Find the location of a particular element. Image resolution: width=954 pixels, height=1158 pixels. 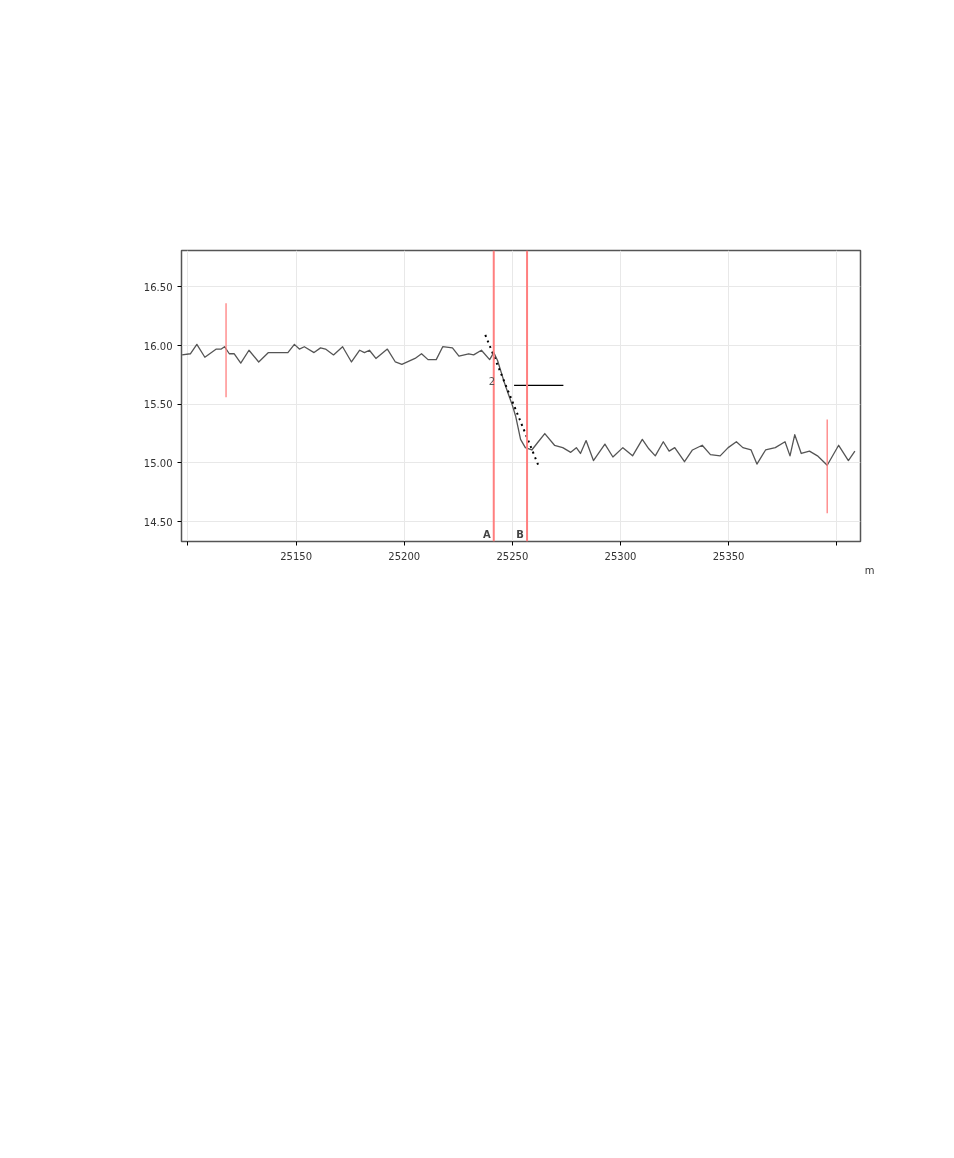

x-tick-label: 25300 is located at coordinates (620, 556).